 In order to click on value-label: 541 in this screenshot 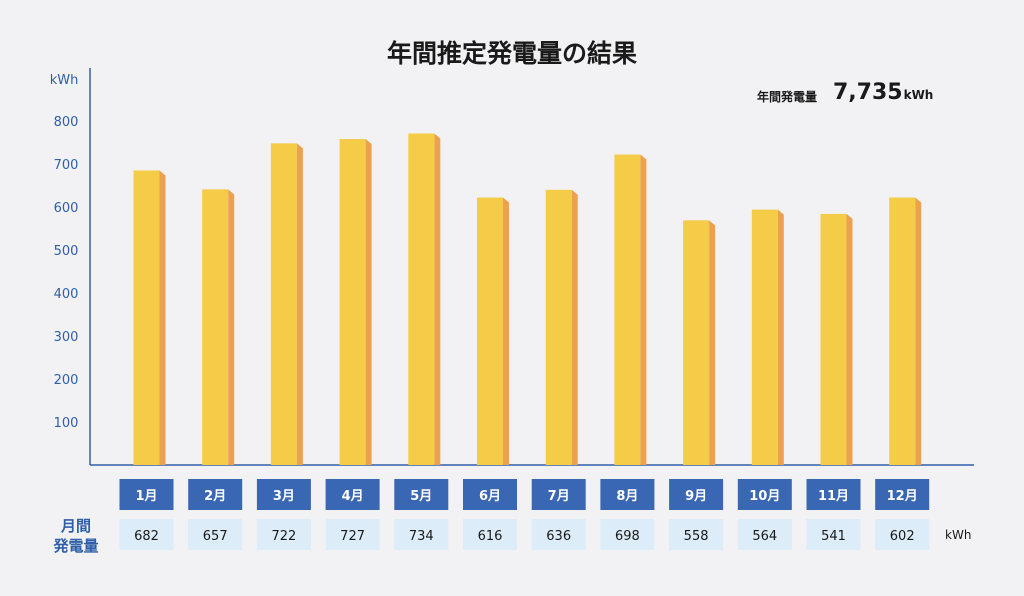, I will do `click(833, 536)`.